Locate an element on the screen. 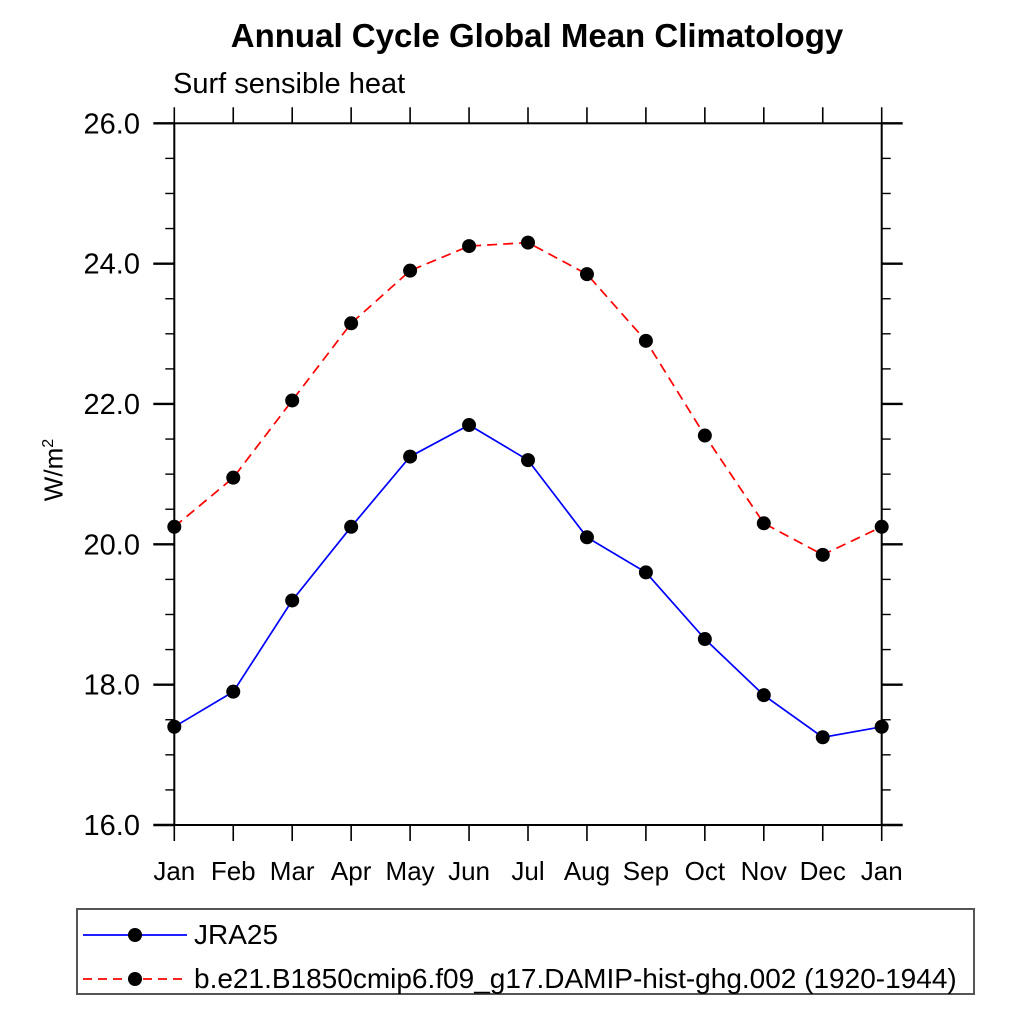  x-tick-label: Aug is located at coordinates (587, 871).